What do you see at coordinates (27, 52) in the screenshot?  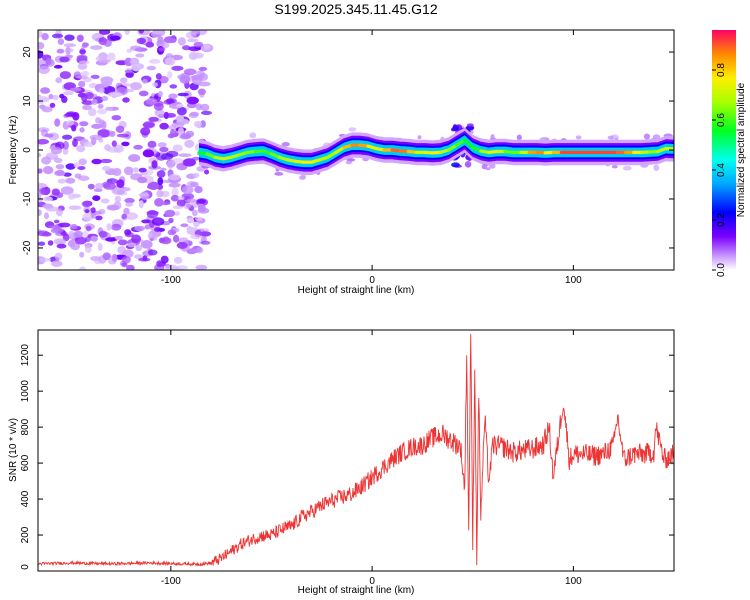 I see `y-tick-label: 20` at bounding box center [27, 52].